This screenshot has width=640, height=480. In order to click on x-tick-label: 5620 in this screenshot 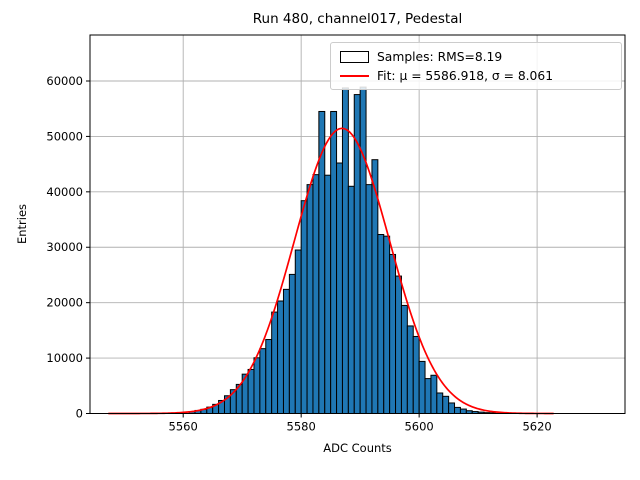, I will do `click(536, 427)`.